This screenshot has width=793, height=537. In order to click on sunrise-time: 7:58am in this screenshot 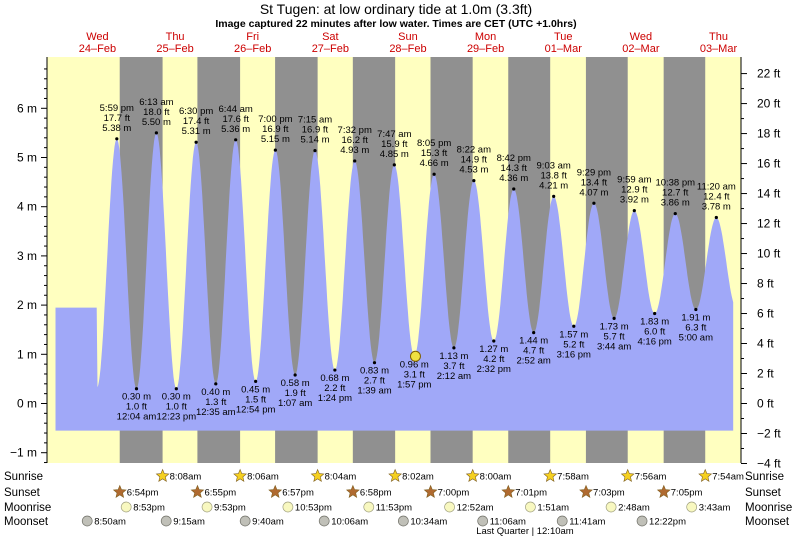, I will do `click(573, 477)`.